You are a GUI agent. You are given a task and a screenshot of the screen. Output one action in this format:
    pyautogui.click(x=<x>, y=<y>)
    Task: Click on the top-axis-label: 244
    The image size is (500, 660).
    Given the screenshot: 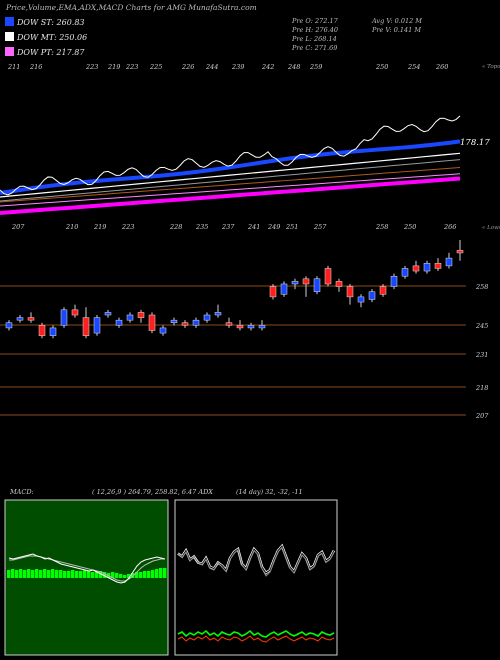 What is the action you would take?
    pyautogui.click(x=211, y=67)
    